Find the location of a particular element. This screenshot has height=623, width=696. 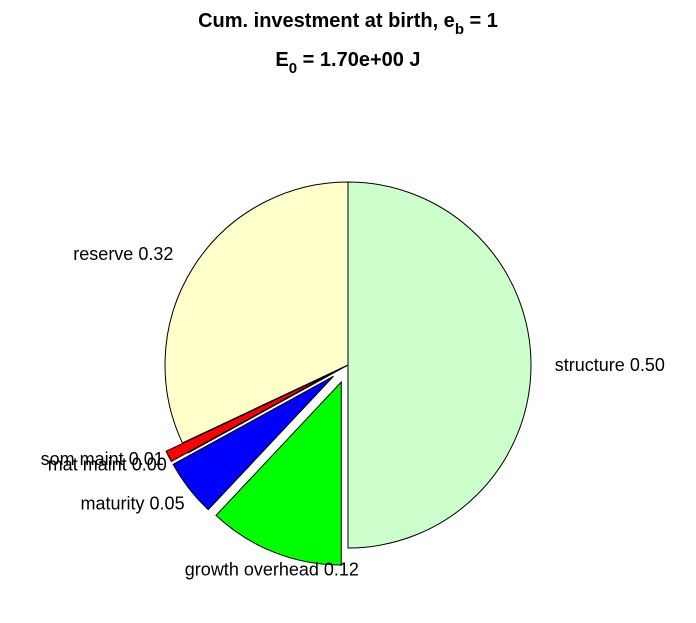

title-tail: = 1 is located at coordinates (481, 21).